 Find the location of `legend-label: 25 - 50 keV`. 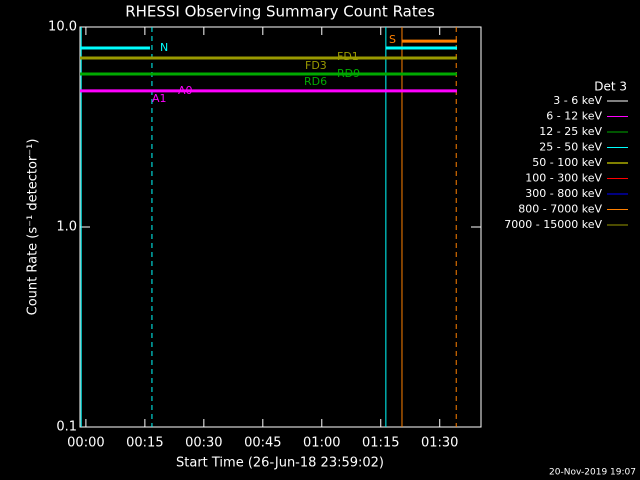

legend-label: 25 - 50 keV is located at coordinates (570, 147).